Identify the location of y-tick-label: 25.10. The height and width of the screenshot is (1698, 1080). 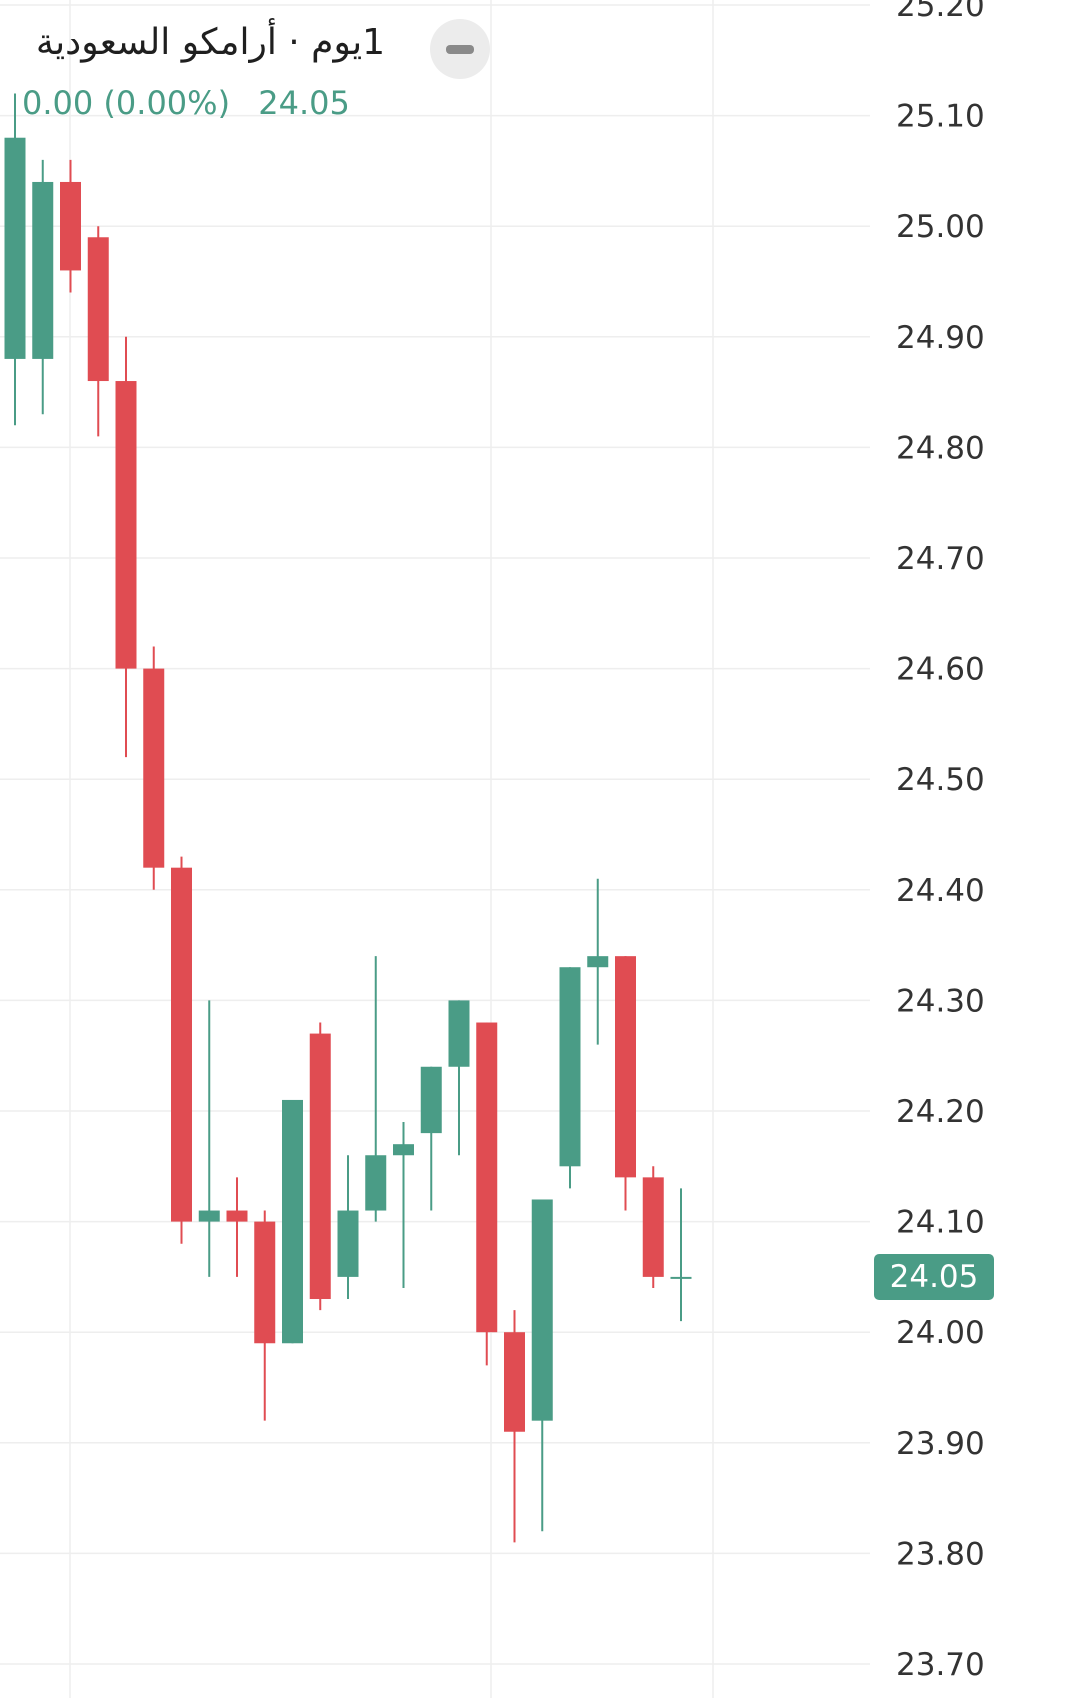
(940, 117).